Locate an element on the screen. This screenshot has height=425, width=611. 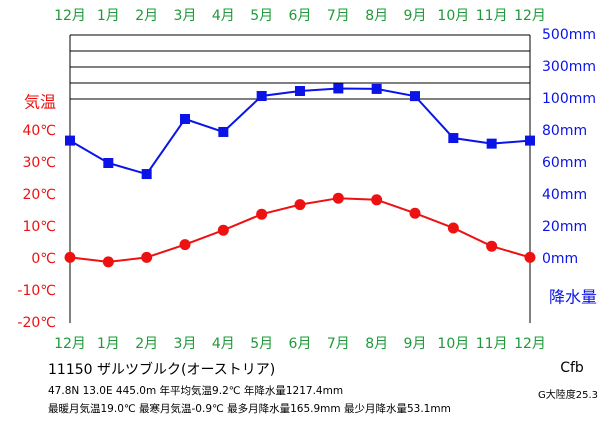
y2-axis-label: 降水量 is located at coordinates (573, 297).